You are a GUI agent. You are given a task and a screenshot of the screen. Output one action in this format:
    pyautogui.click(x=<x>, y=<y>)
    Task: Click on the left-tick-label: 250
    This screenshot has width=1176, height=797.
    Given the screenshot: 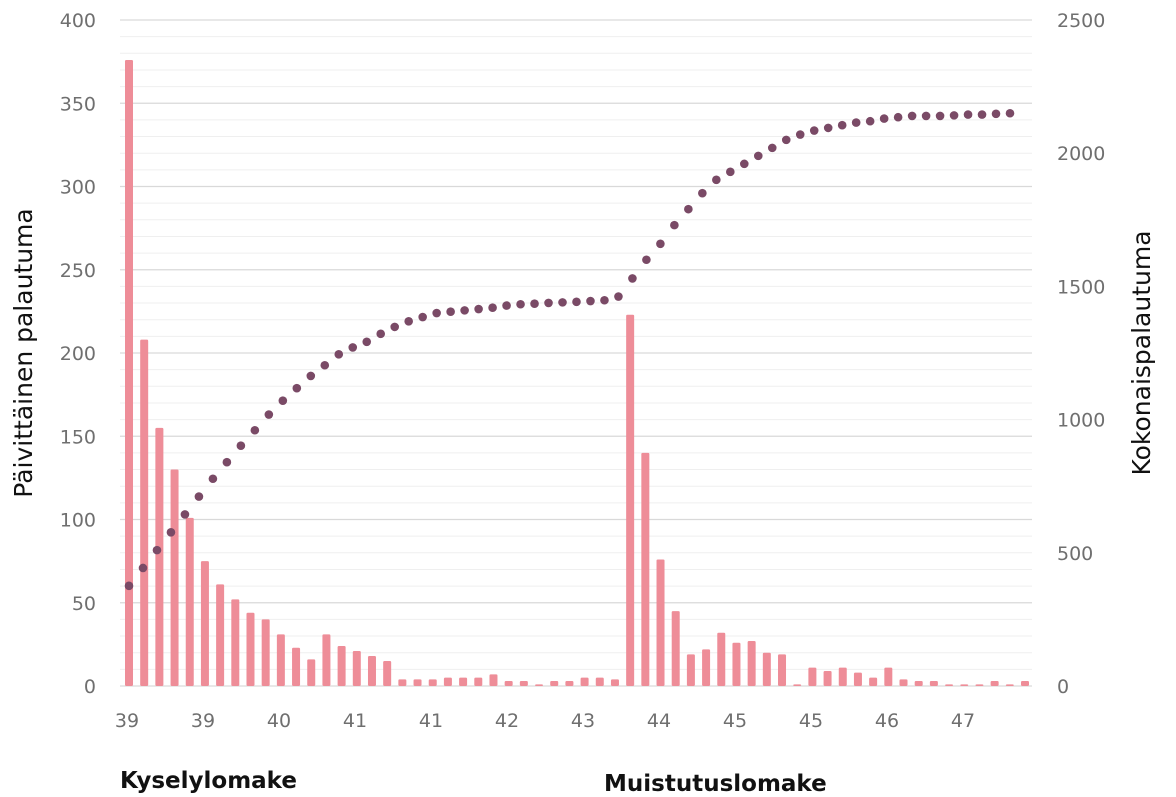 What is the action you would take?
    pyautogui.click(x=78, y=271)
    